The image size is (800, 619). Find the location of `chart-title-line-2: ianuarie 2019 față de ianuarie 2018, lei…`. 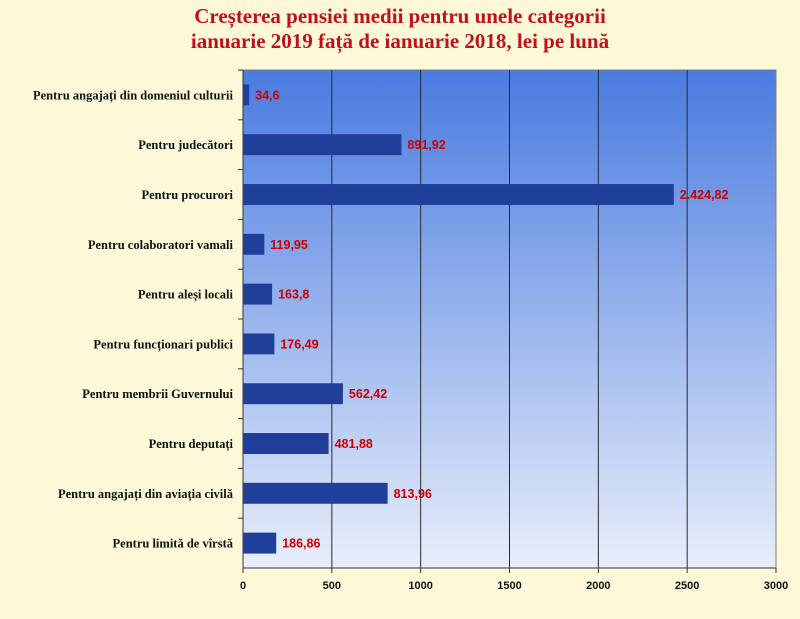

chart-title-line-2: ianuarie 2019 față de ianuarie 2018, lei… is located at coordinates (400, 41).